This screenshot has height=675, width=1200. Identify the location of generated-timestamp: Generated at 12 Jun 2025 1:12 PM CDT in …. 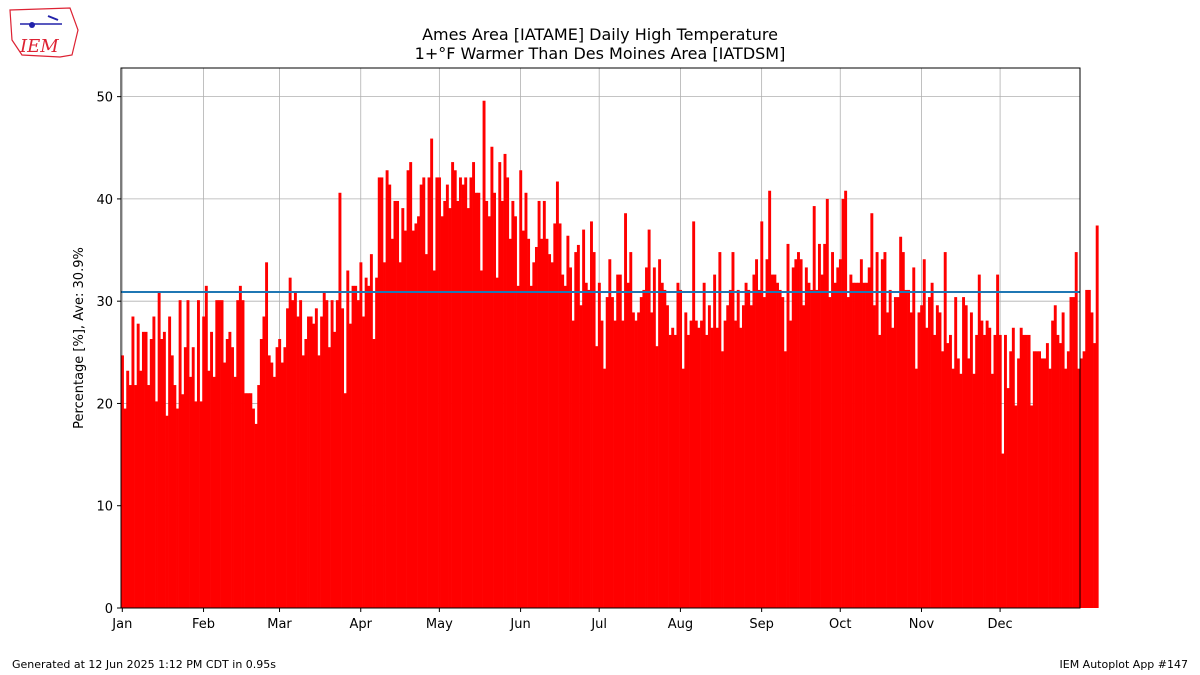
(144, 664).